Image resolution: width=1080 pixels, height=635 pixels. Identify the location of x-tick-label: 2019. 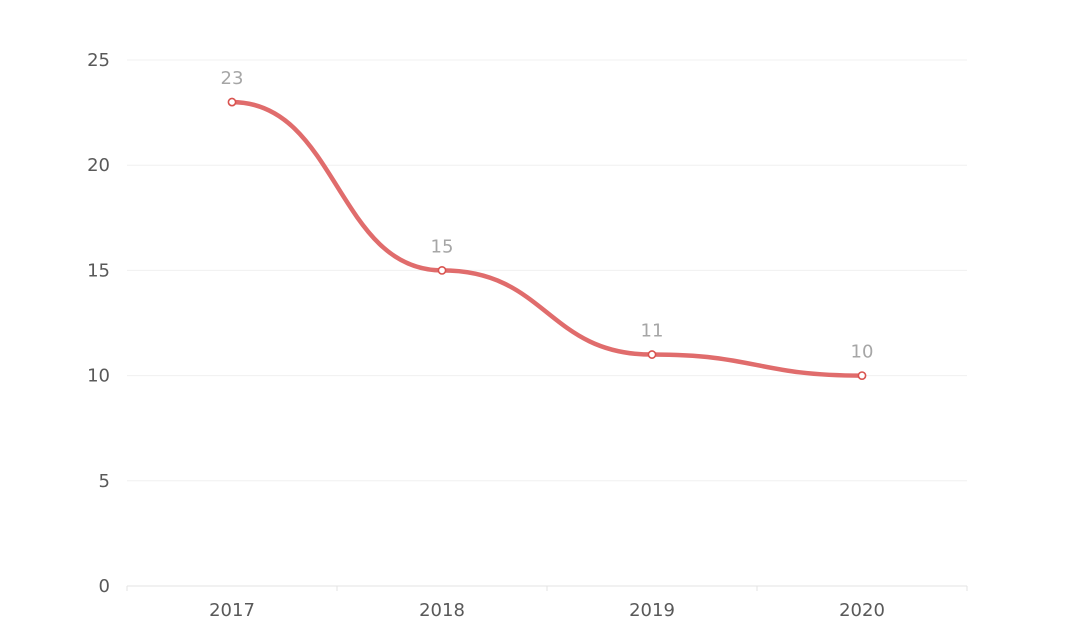
(652, 610).